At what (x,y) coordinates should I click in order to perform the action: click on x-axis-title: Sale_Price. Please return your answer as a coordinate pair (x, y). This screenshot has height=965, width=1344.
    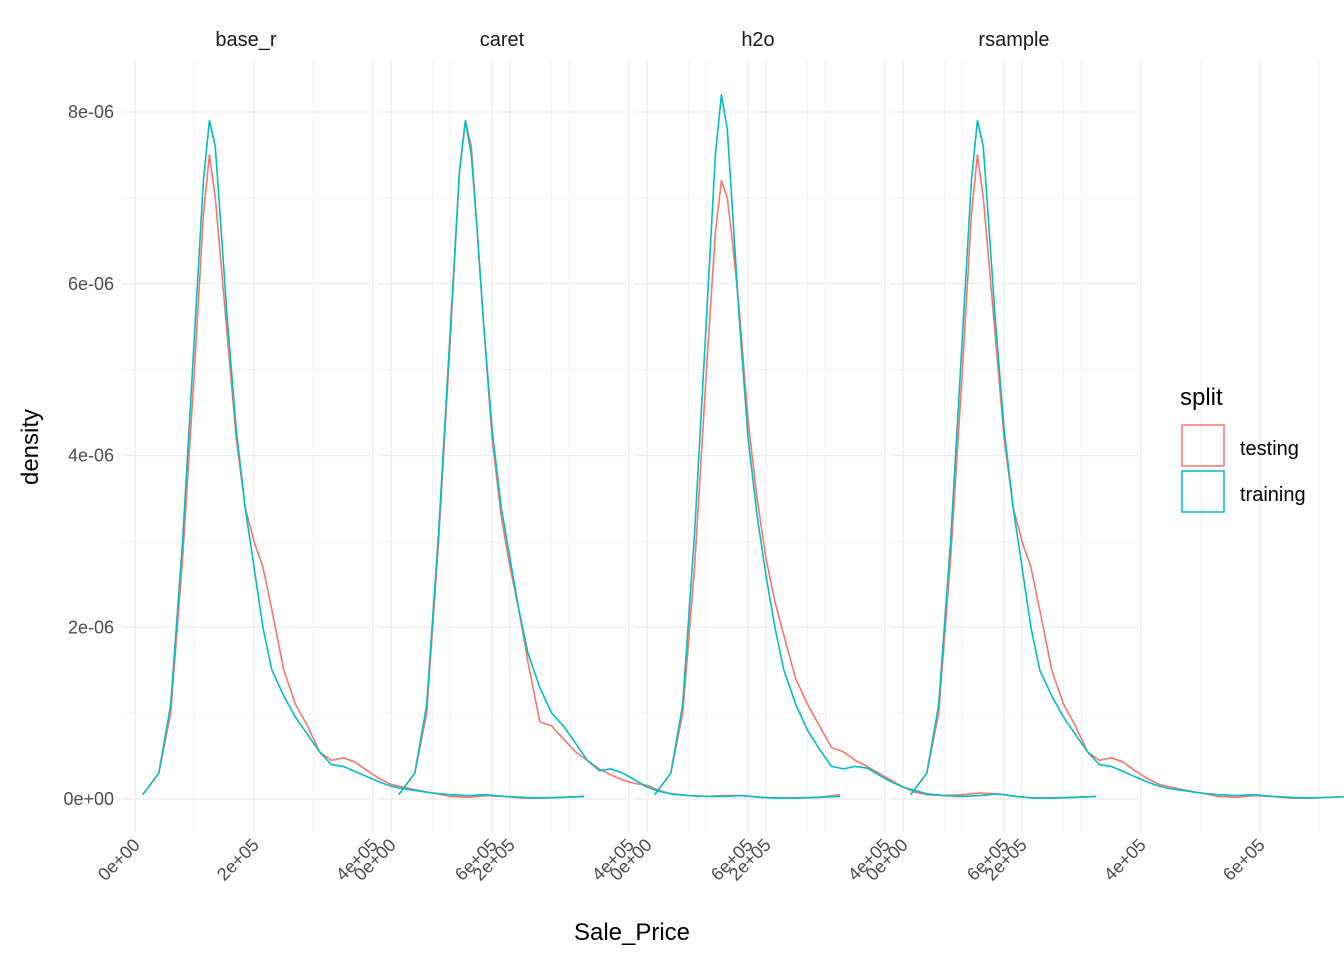
    Looking at the image, I should click on (632, 932).